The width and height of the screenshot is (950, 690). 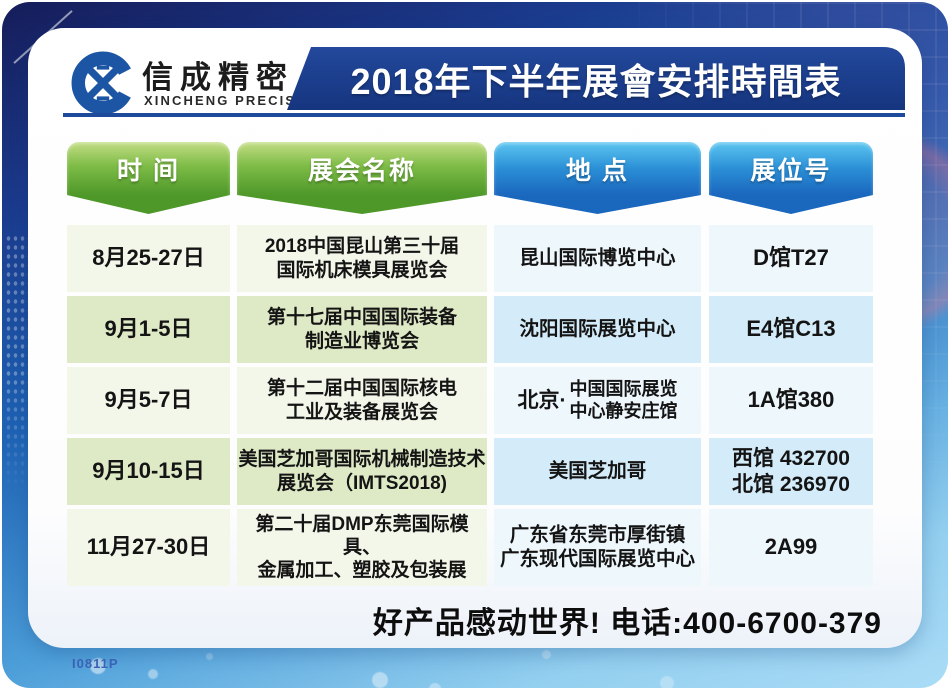 What do you see at coordinates (362, 471) in the screenshot?
I see `table-cell-name: 美国芝加哥国际机械制造技术 展览会（IMTS2018)` at bounding box center [362, 471].